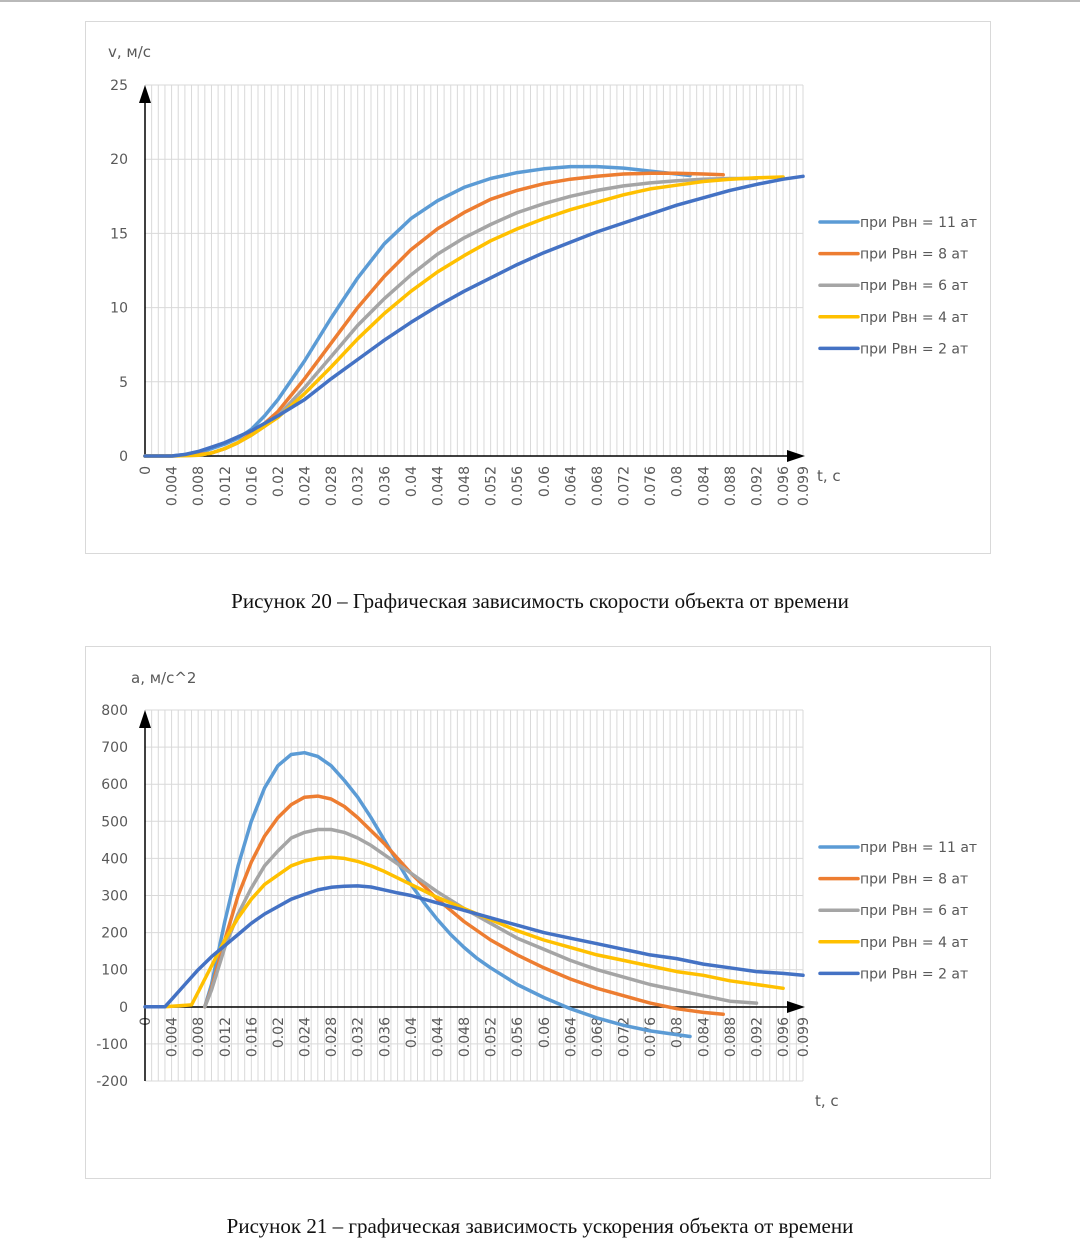  I want to click on y-tick-label: 800, so click(114, 711).